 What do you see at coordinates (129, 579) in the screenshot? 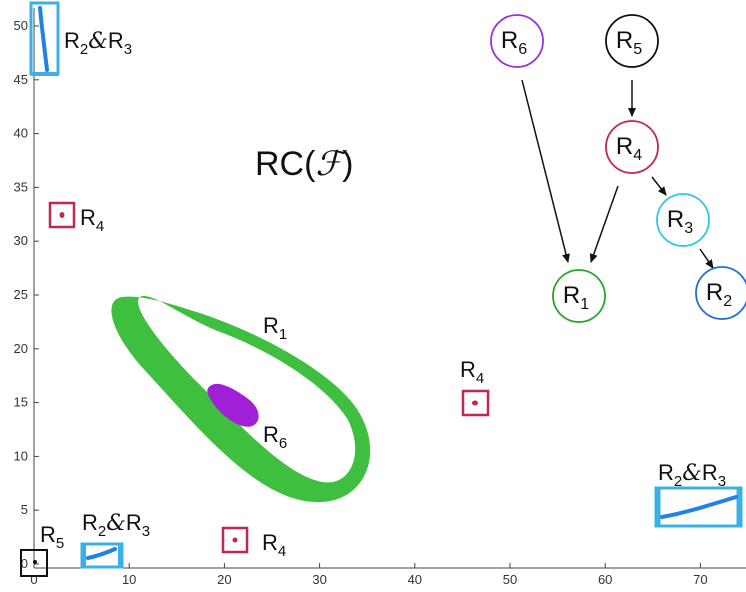
I see `x-tick-label: 10` at bounding box center [129, 579].